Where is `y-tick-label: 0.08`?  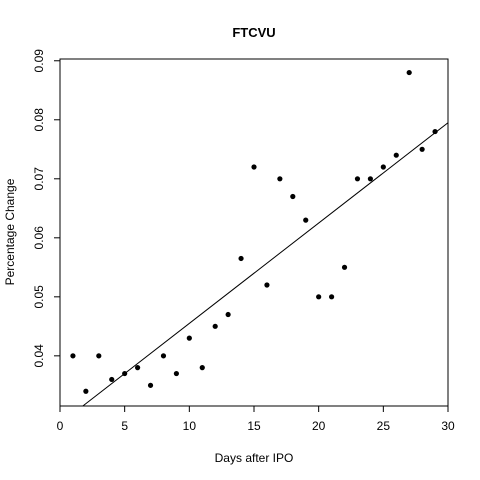
y-tick-label: 0.08 is located at coordinates (39, 120).